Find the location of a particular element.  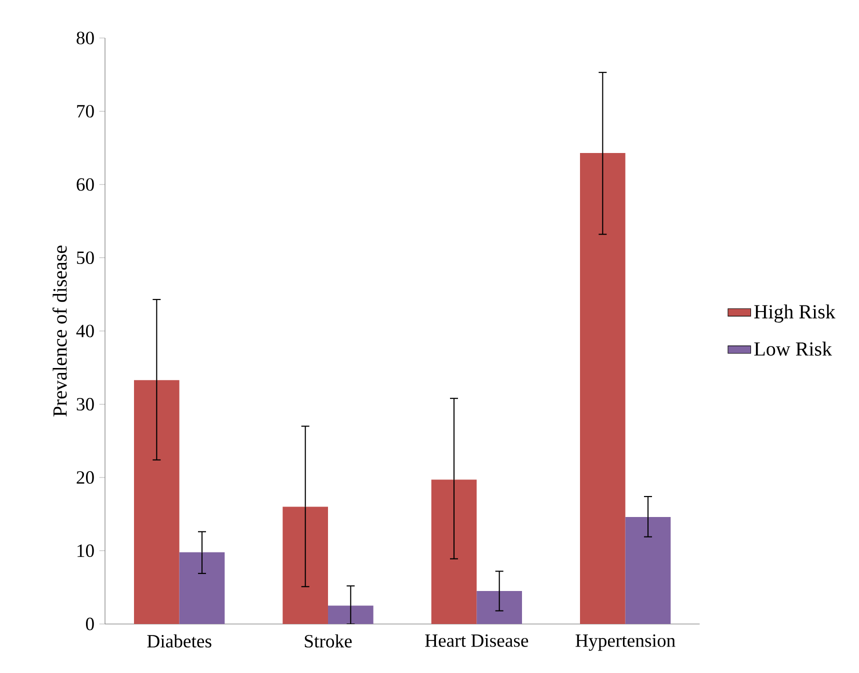

x-tick-label: Diabetes is located at coordinates (179, 641).